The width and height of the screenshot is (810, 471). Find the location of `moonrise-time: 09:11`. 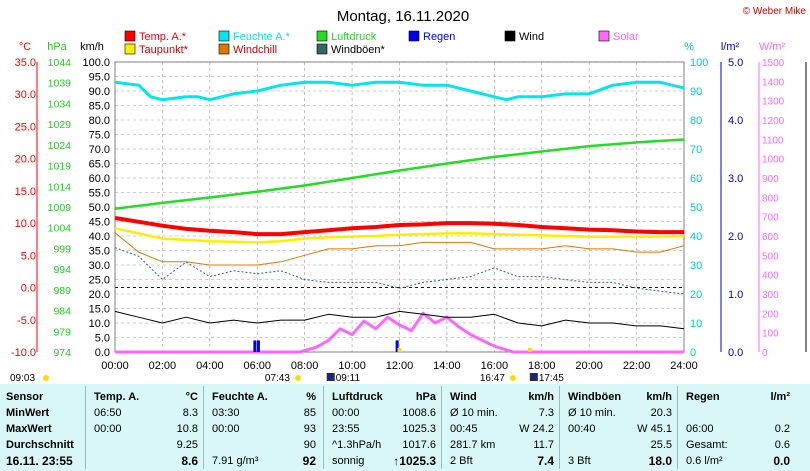

moonrise-time: 09:11 is located at coordinates (348, 378).